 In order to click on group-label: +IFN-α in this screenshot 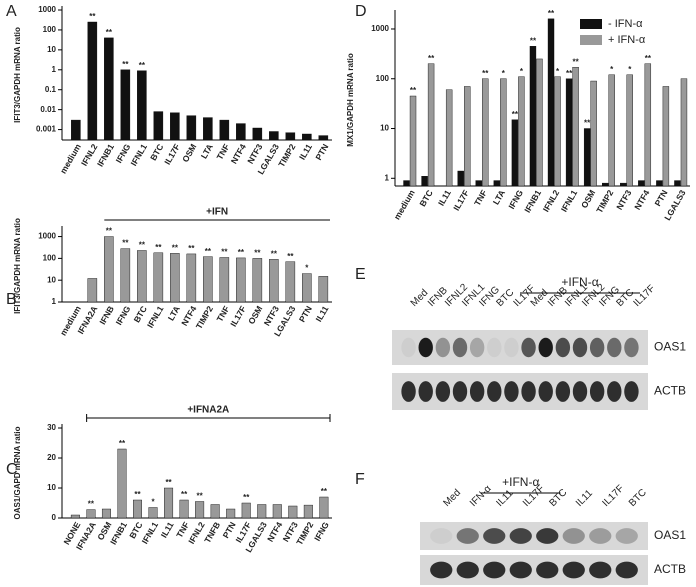, I will do `click(520, 482)`.